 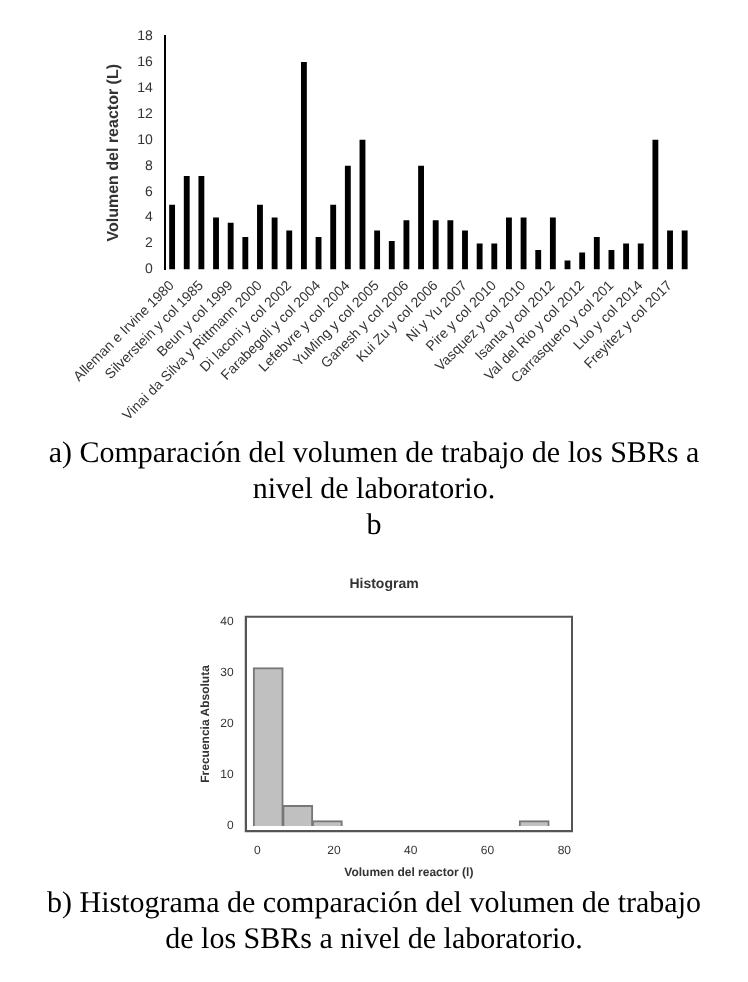 What do you see at coordinates (374, 526) in the screenshot?
I see `text: b` at bounding box center [374, 526].